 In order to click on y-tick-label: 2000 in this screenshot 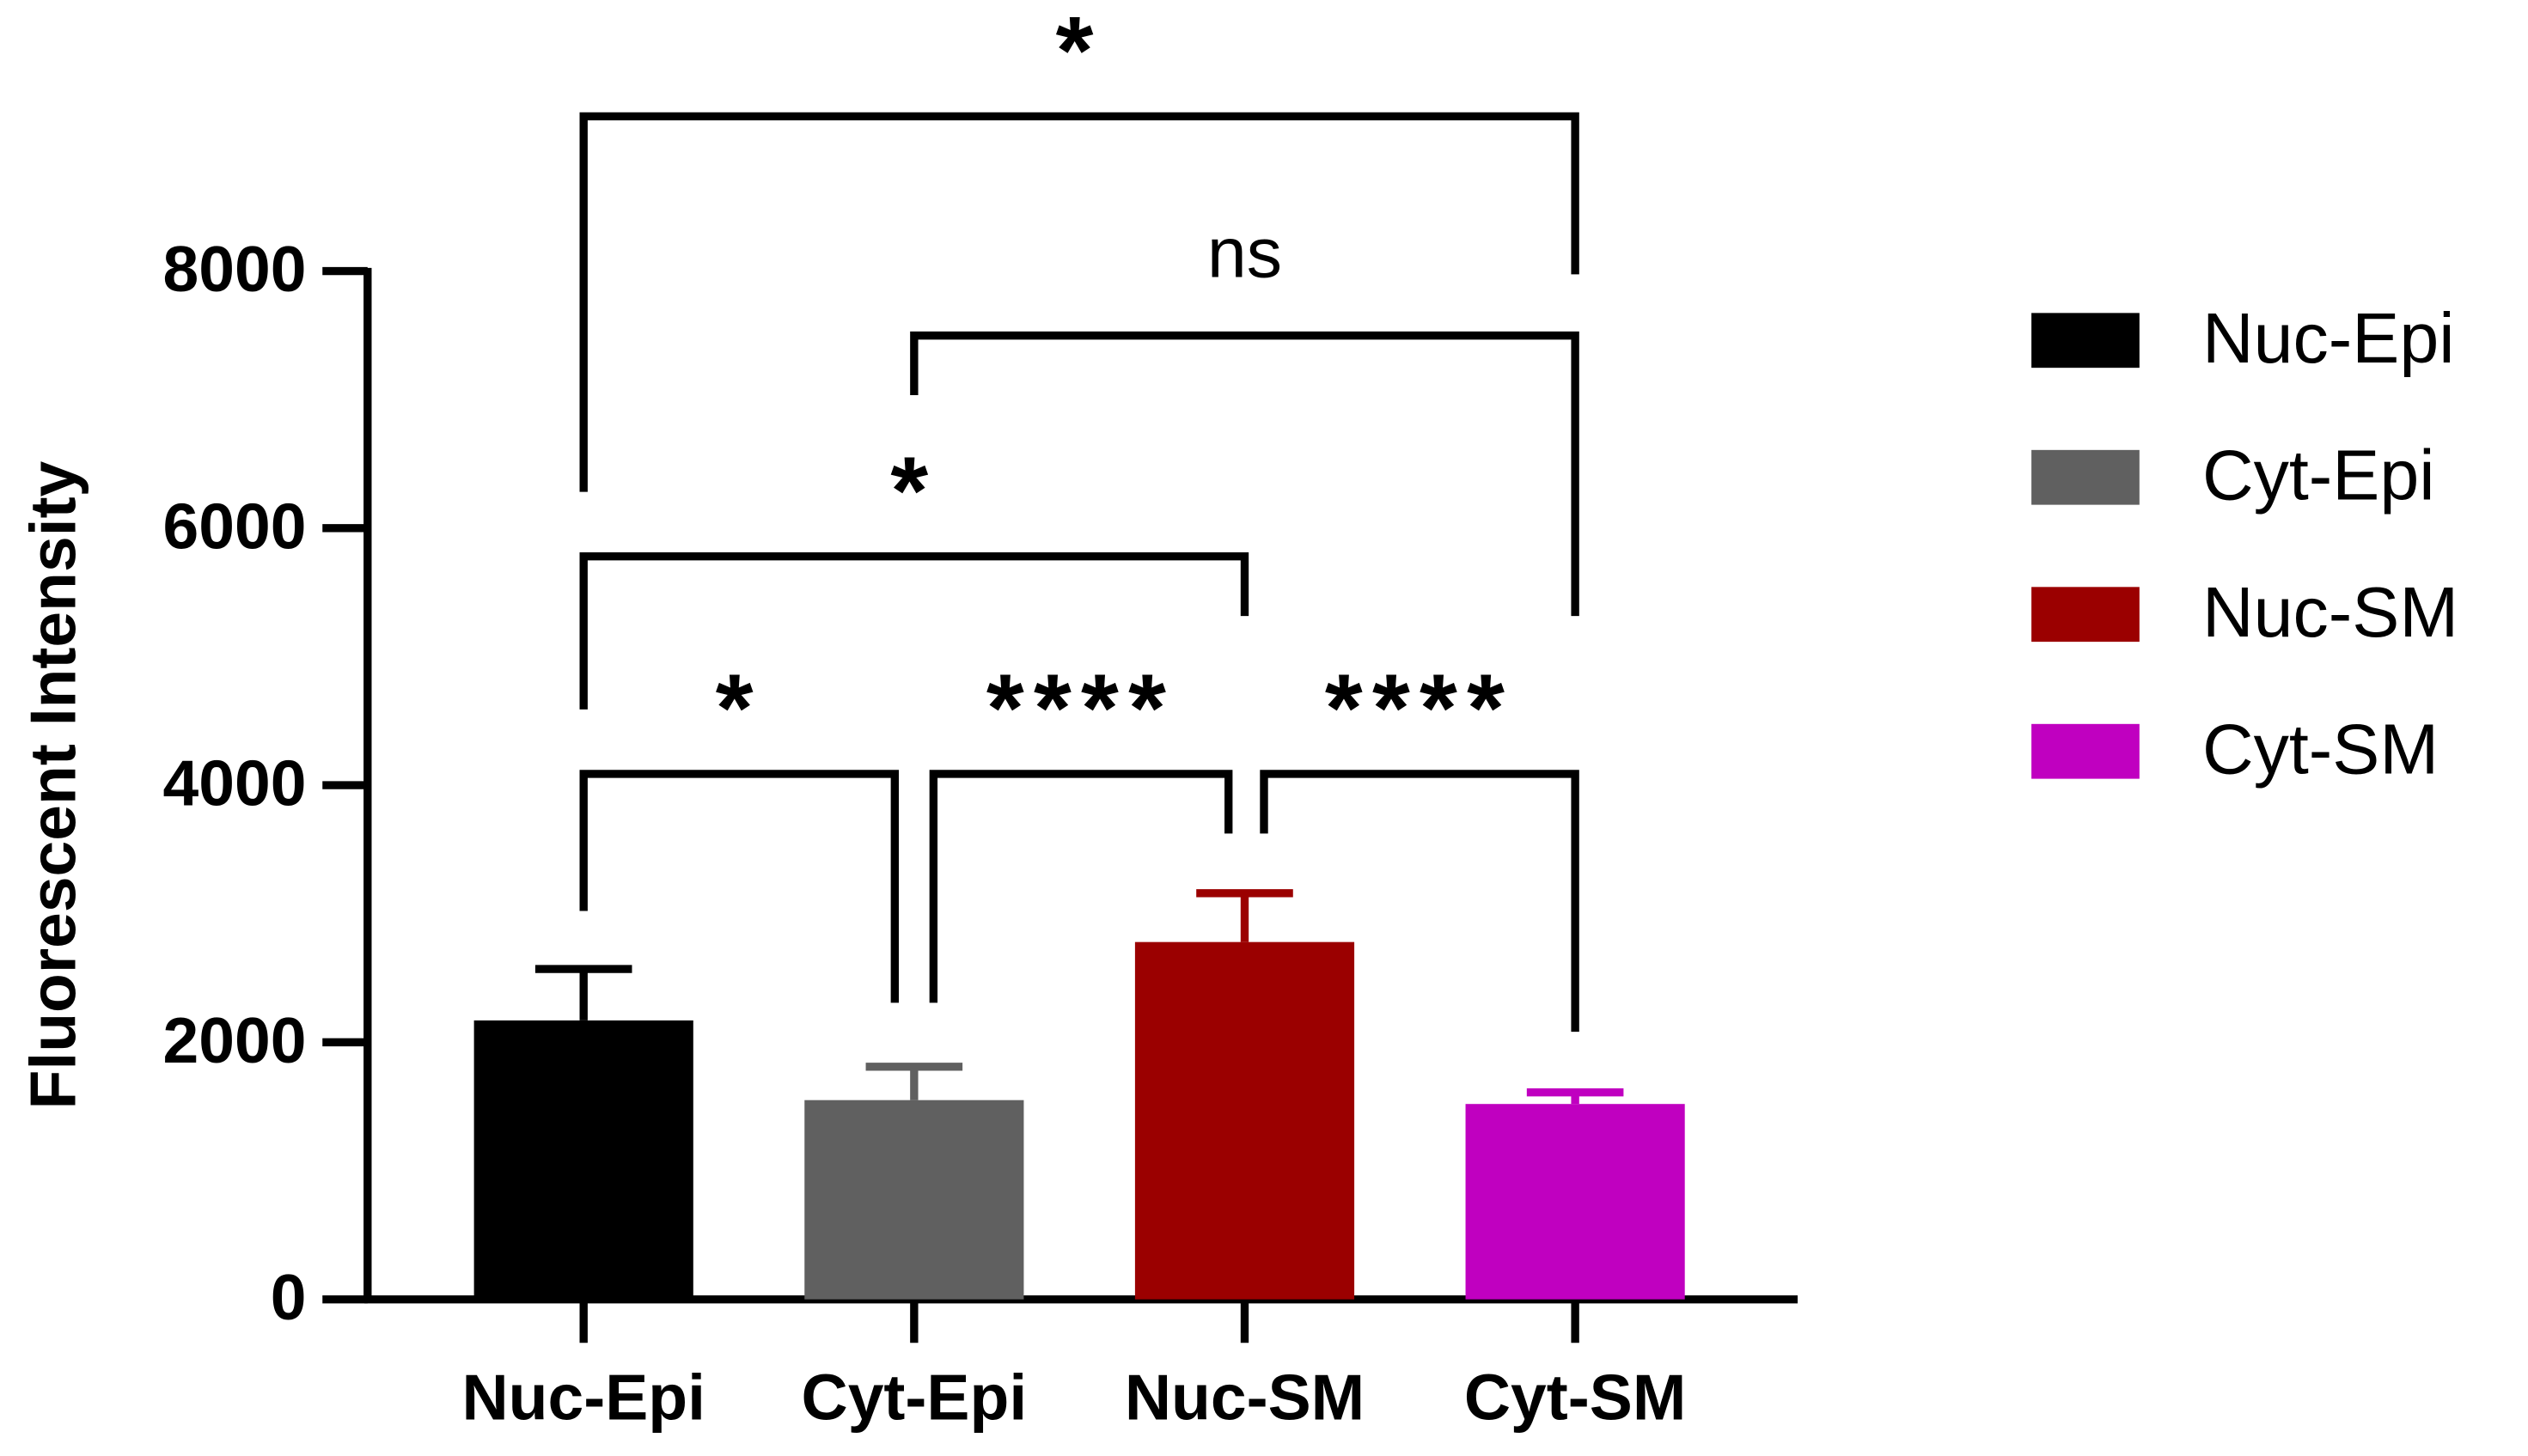, I will do `click(235, 1040)`.